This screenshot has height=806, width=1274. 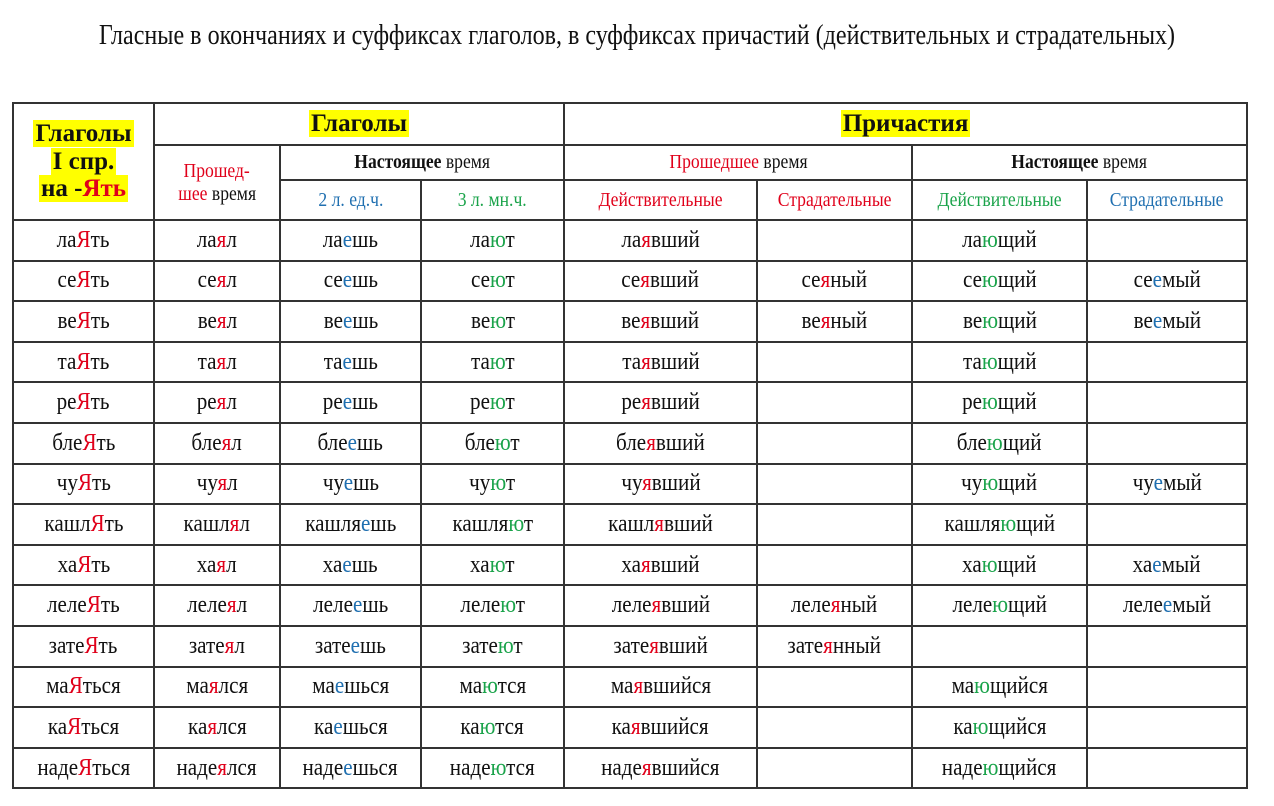 What do you see at coordinates (217, 443) in the screenshot?
I see `cell-past: блеял` at bounding box center [217, 443].